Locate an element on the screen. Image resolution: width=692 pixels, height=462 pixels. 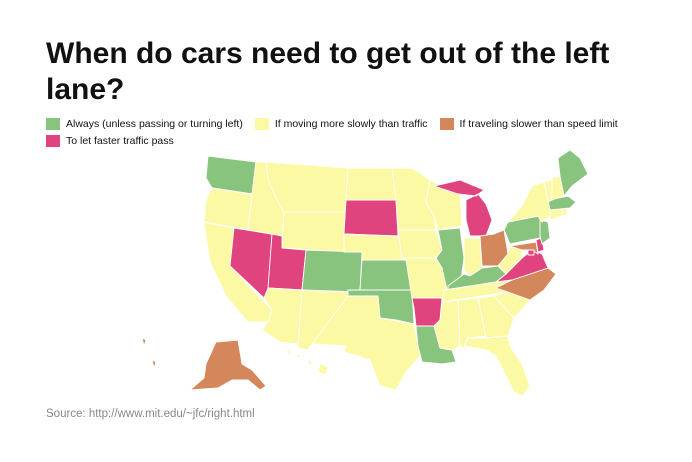
state-md is located at coordinates (524, 248).